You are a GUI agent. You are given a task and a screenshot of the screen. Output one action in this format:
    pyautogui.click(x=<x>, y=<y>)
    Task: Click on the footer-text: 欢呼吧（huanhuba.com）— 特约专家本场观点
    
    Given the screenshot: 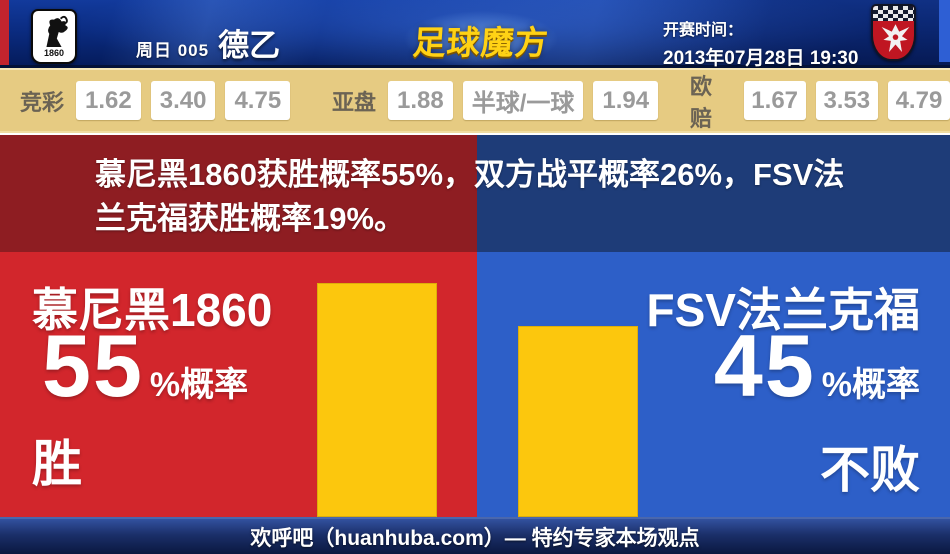 What is the action you would take?
    pyautogui.click(x=475, y=538)
    